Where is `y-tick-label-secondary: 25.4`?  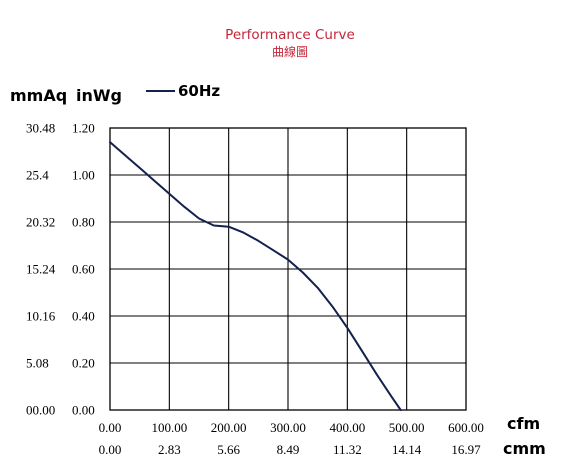 y-tick-label-secondary: 25.4 is located at coordinates (37, 175).